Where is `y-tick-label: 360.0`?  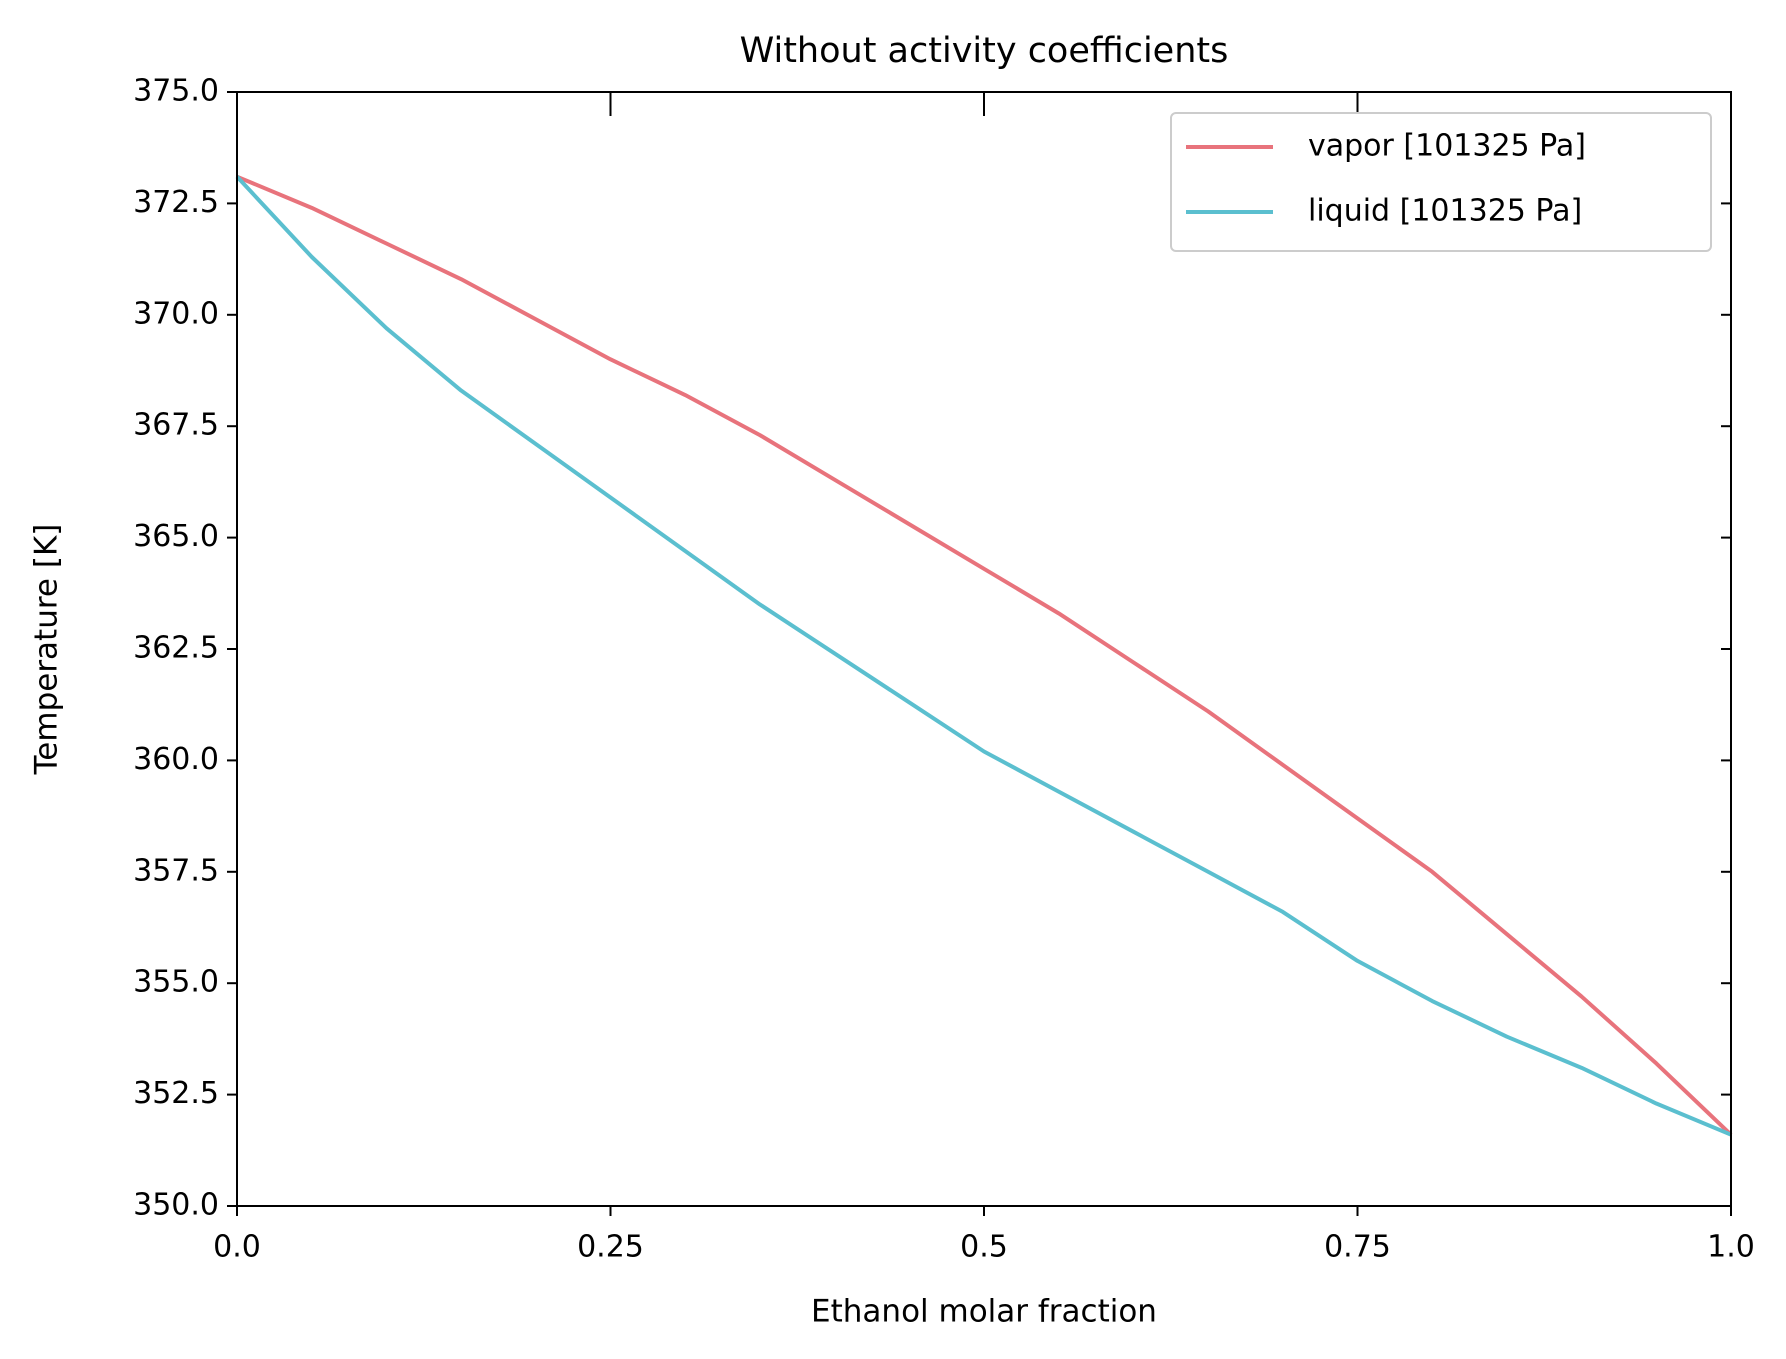 y-tick-label: 360.0 is located at coordinates (176, 759).